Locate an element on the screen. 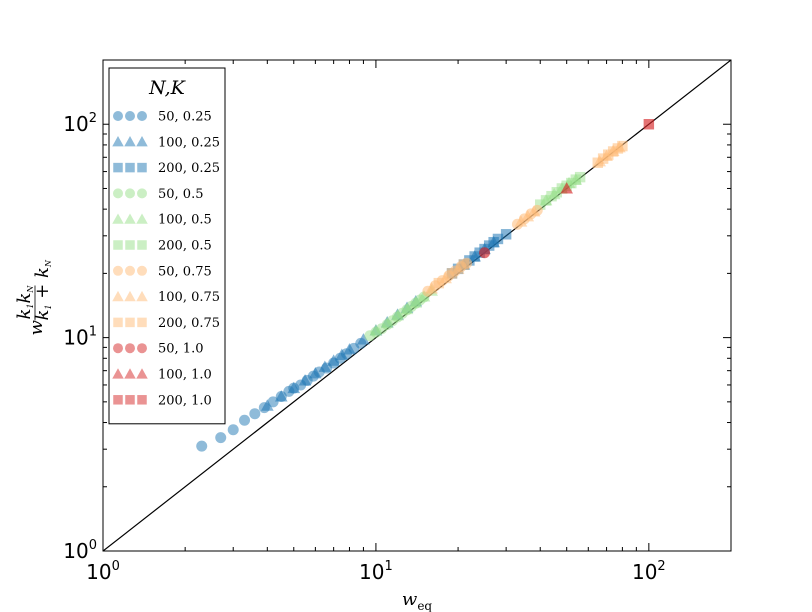 The width and height of the screenshot is (812, 612). legend-entry: 100, 0.75 is located at coordinates (166, 297).